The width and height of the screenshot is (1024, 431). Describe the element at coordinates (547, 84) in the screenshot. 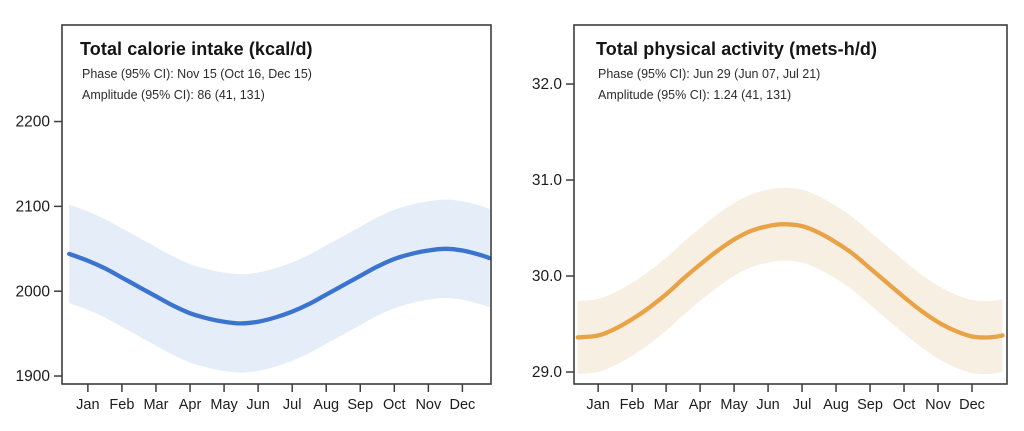

I see `y-tick-label: 32.0` at that location.